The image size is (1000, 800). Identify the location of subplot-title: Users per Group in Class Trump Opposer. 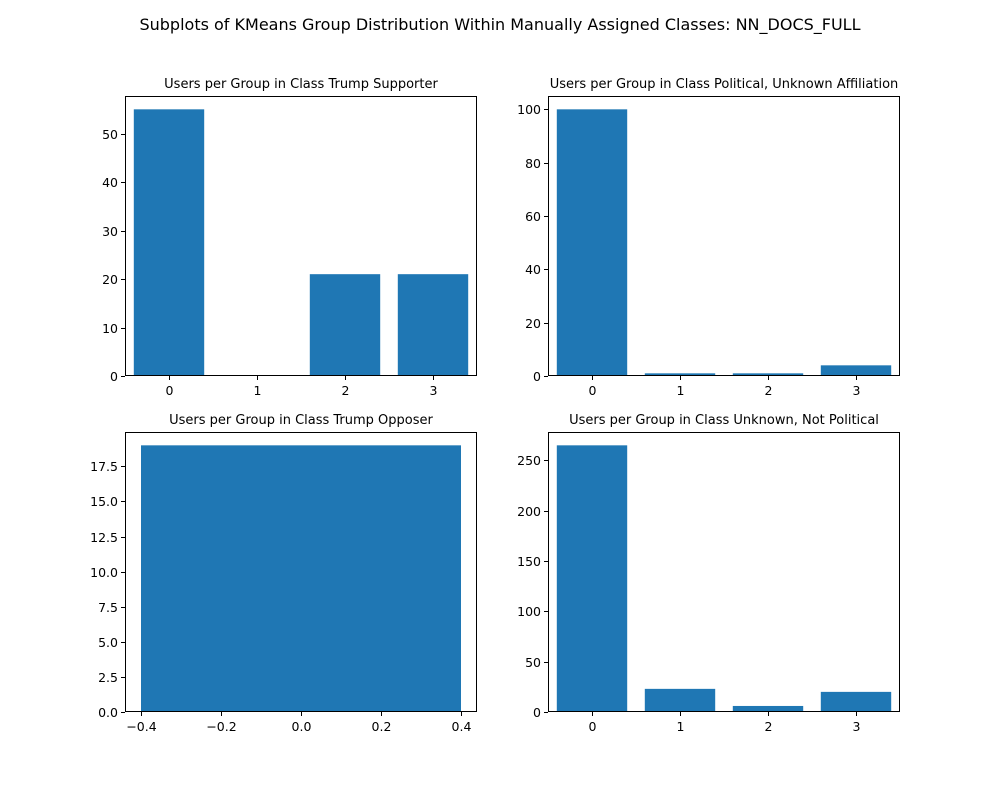
(301, 420).